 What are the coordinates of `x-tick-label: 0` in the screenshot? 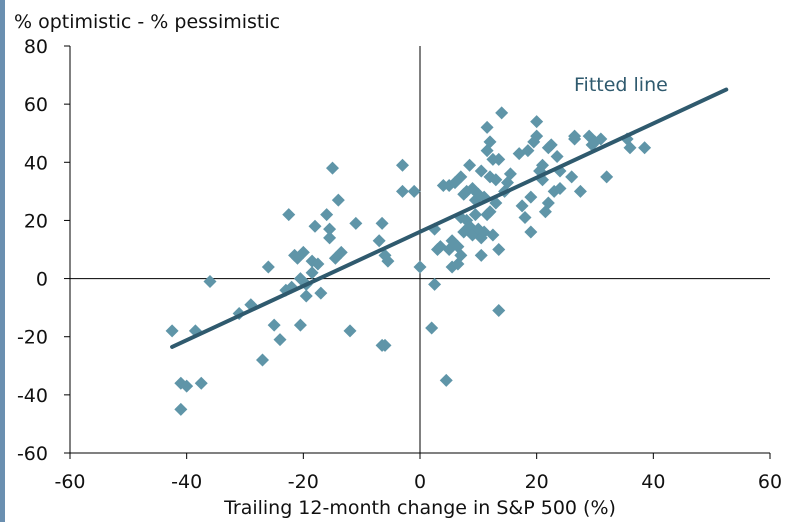 It's located at (420, 482).